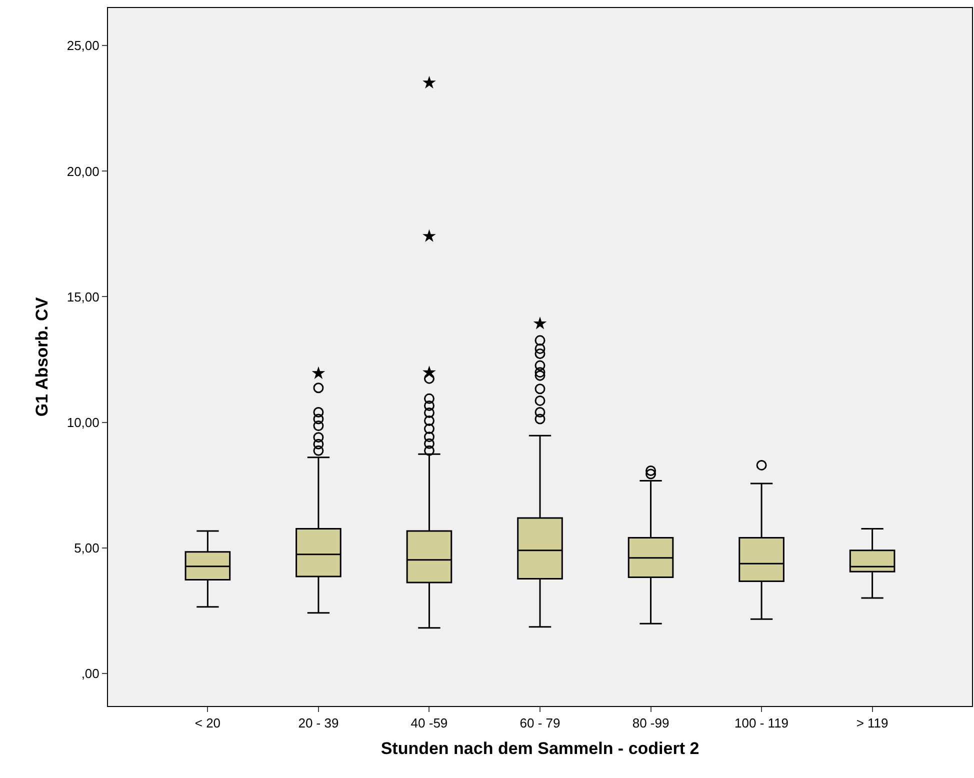  What do you see at coordinates (429, 723) in the screenshot?
I see `x-tick-label: 40 -59` at bounding box center [429, 723].